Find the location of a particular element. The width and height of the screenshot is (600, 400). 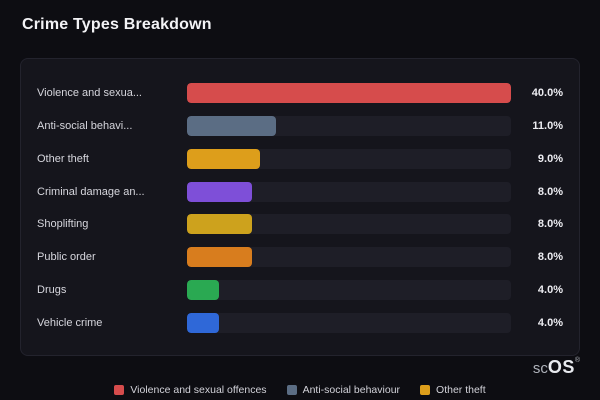

bar-row: Public order 8.0% is located at coordinates (300, 257).